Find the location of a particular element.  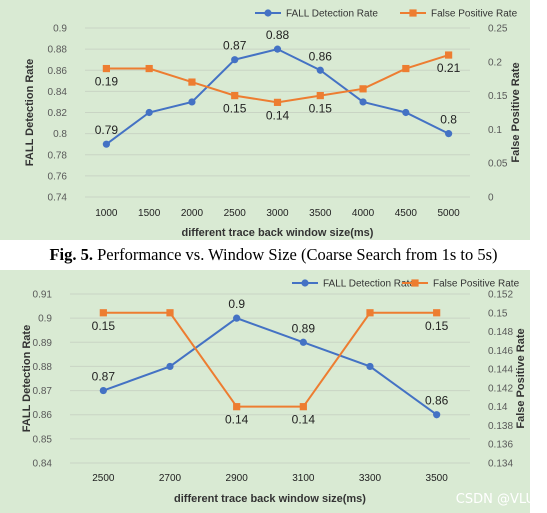

data-label: 0.89 is located at coordinates (304, 328).